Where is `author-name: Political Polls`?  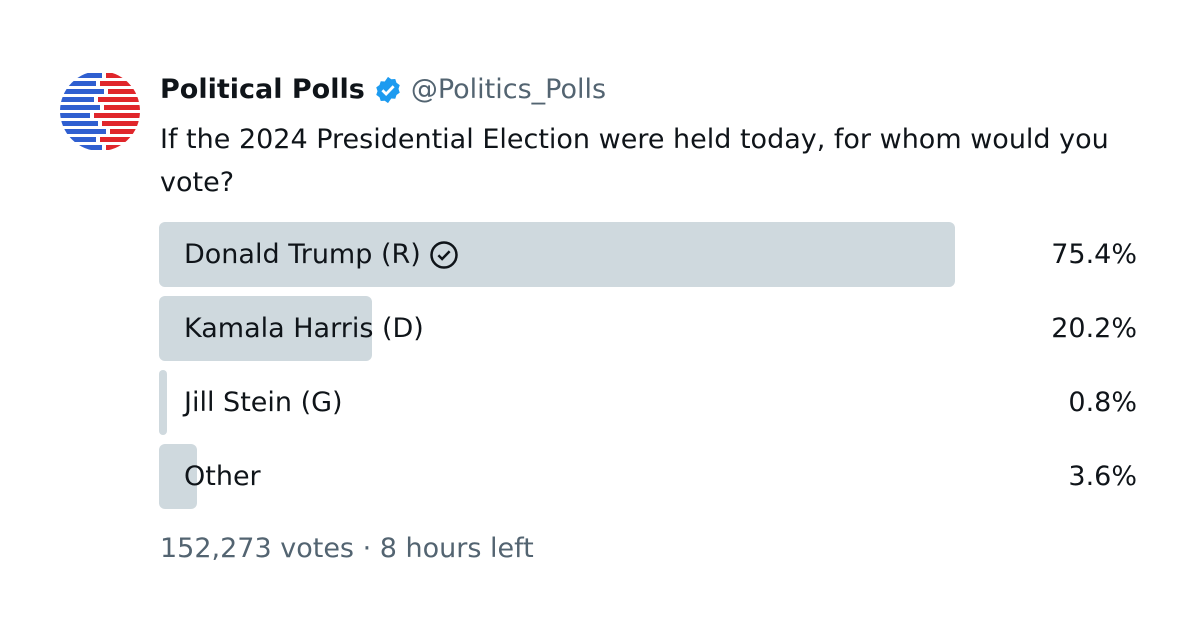 author-name: Political Polls is located at coordinates (262, 89).